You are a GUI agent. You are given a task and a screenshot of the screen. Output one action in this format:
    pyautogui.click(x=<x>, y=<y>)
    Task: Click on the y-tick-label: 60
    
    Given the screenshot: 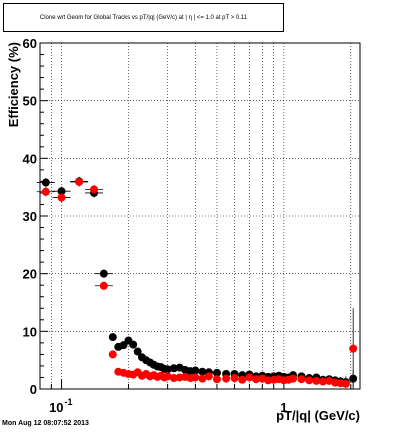 What is the action you would take?
    pyautogui.click(x=30, y=43)
    